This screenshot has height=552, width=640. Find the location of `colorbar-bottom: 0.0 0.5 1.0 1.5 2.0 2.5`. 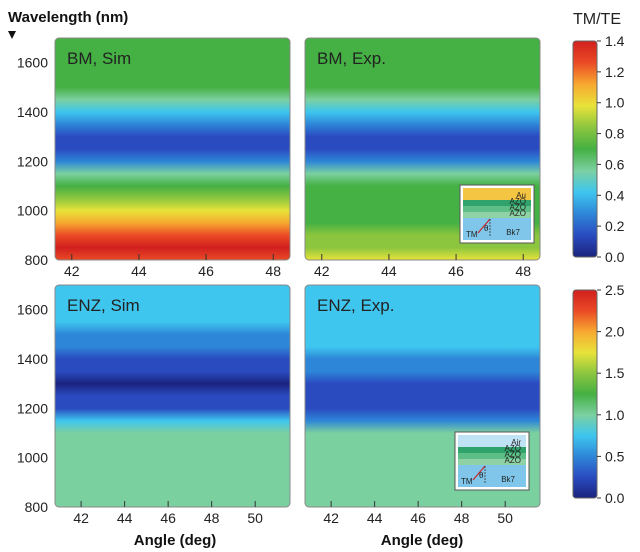

colorbar-bottom: 0.0 0.5 1.0 1.5 2.0 2.5 is located at coordinates (598, 394).